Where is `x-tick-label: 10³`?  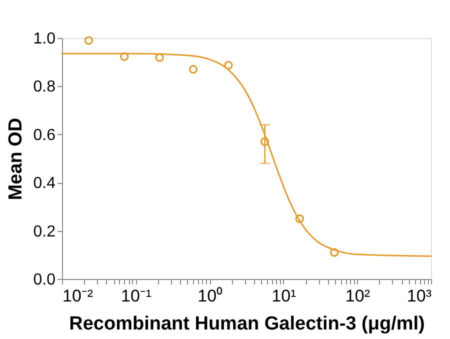
x-tick-label: 10³ is located at coordinates (419, 296).